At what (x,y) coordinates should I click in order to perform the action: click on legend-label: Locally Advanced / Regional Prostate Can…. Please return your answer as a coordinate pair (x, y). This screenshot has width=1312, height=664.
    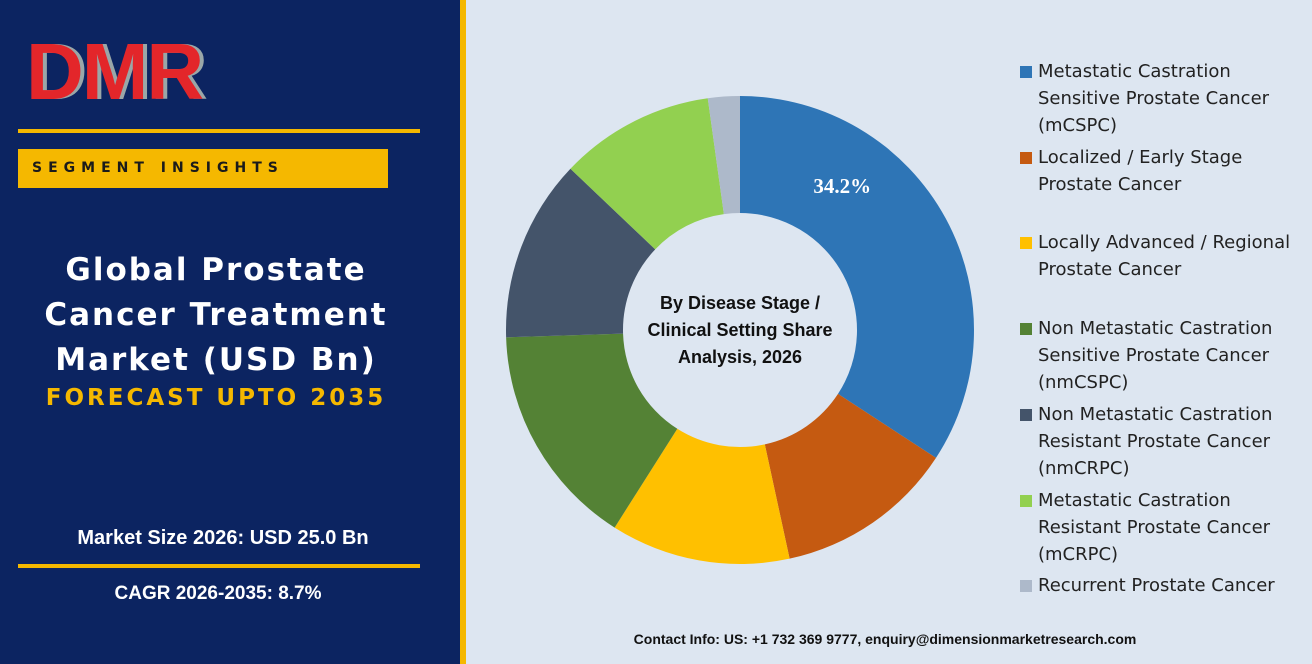
    Looking at the image, I should click on (1164, 256).